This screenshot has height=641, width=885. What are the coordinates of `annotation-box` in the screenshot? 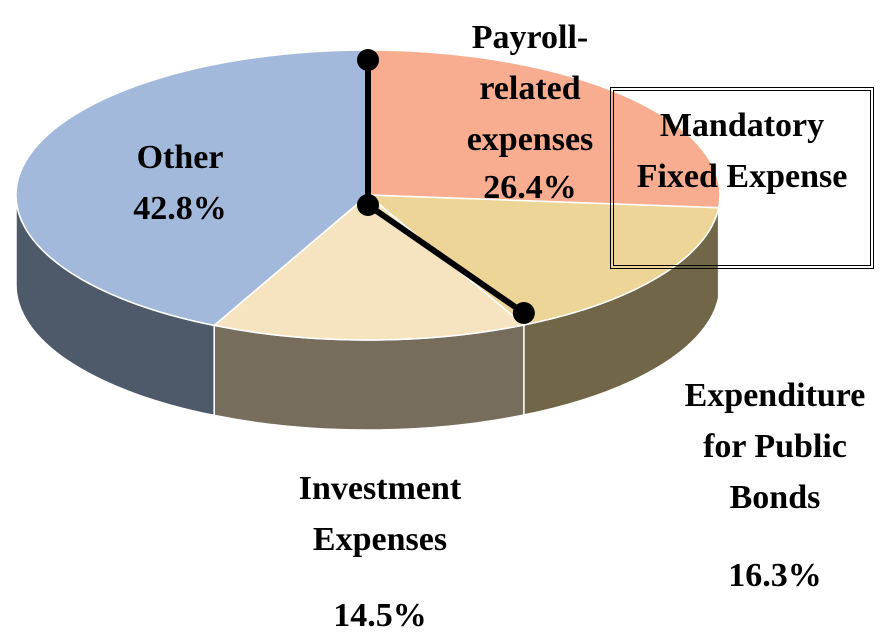 It's located at (742, 178).